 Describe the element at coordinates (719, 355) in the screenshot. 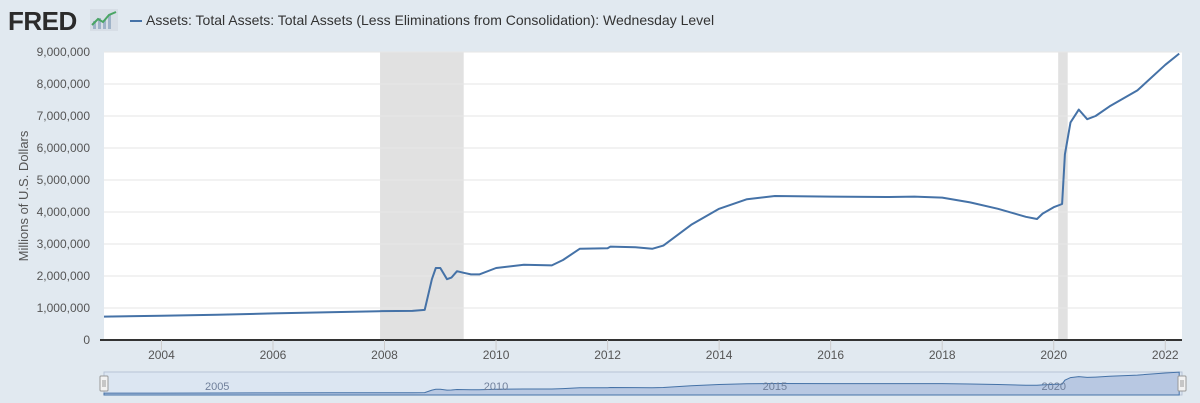

I see `x-tick-label: 2014` at that location.